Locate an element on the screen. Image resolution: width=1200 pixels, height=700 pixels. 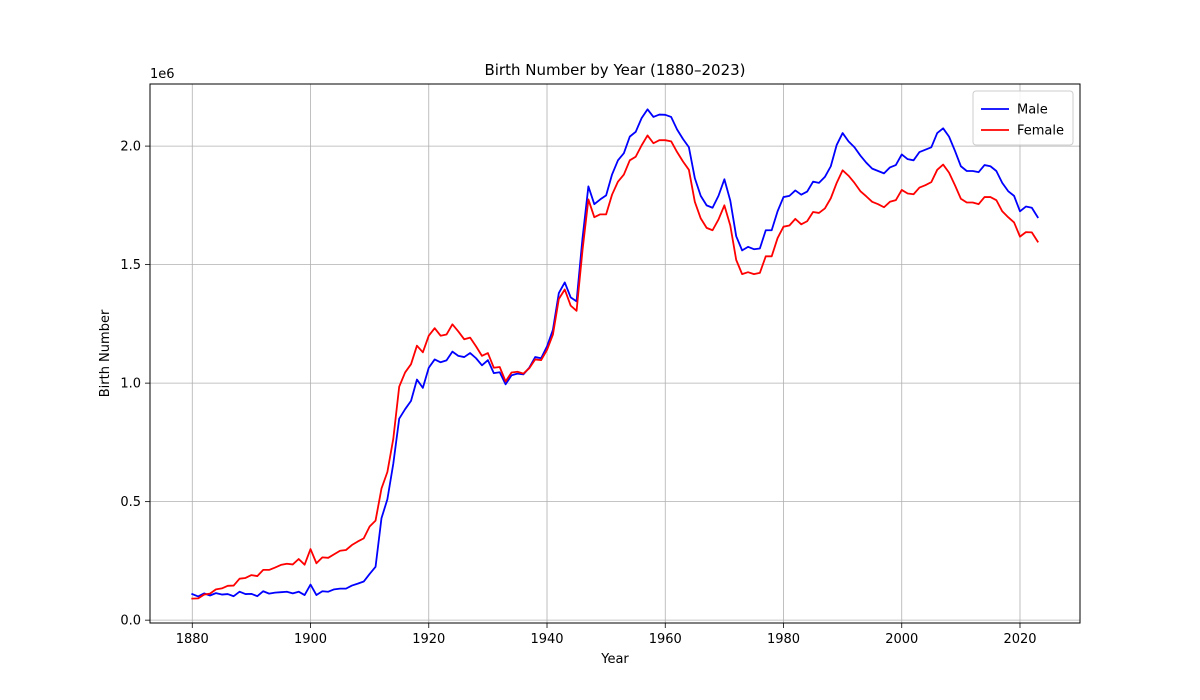
x-tick-label: 1920 is located at coordinates (428, 639).